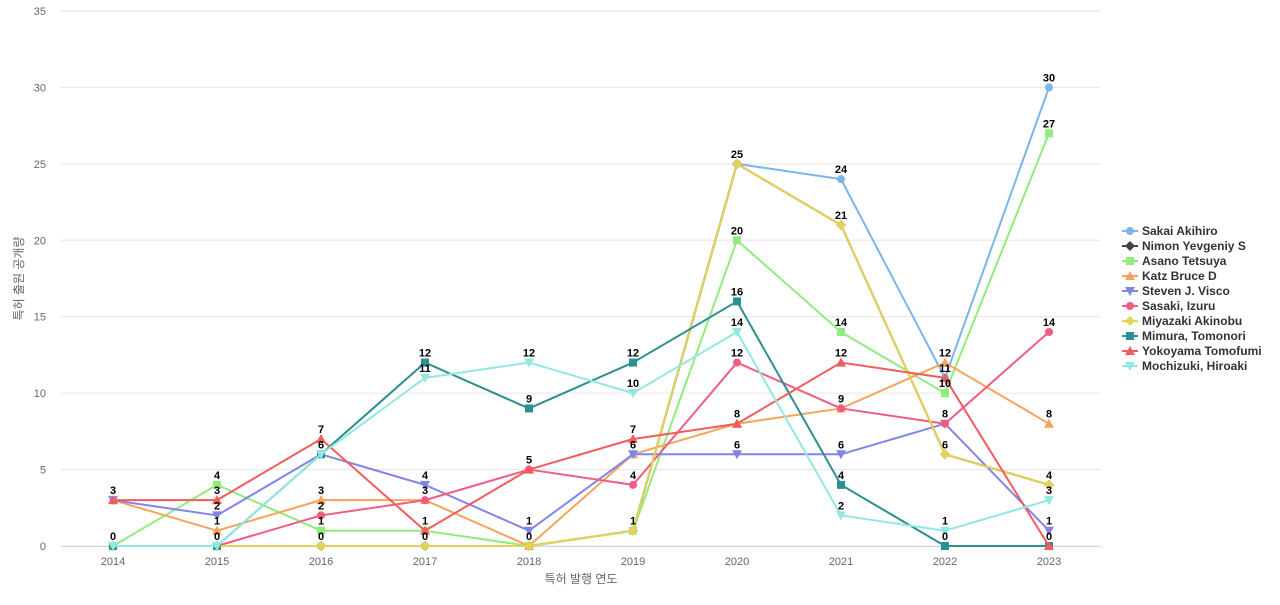 The height and width of the screenshot is (605, 1280). What do you see at coordinates (40, 165) in the screenshot?
I see `y-tick-label: 25` at bounding box center [40, 165].